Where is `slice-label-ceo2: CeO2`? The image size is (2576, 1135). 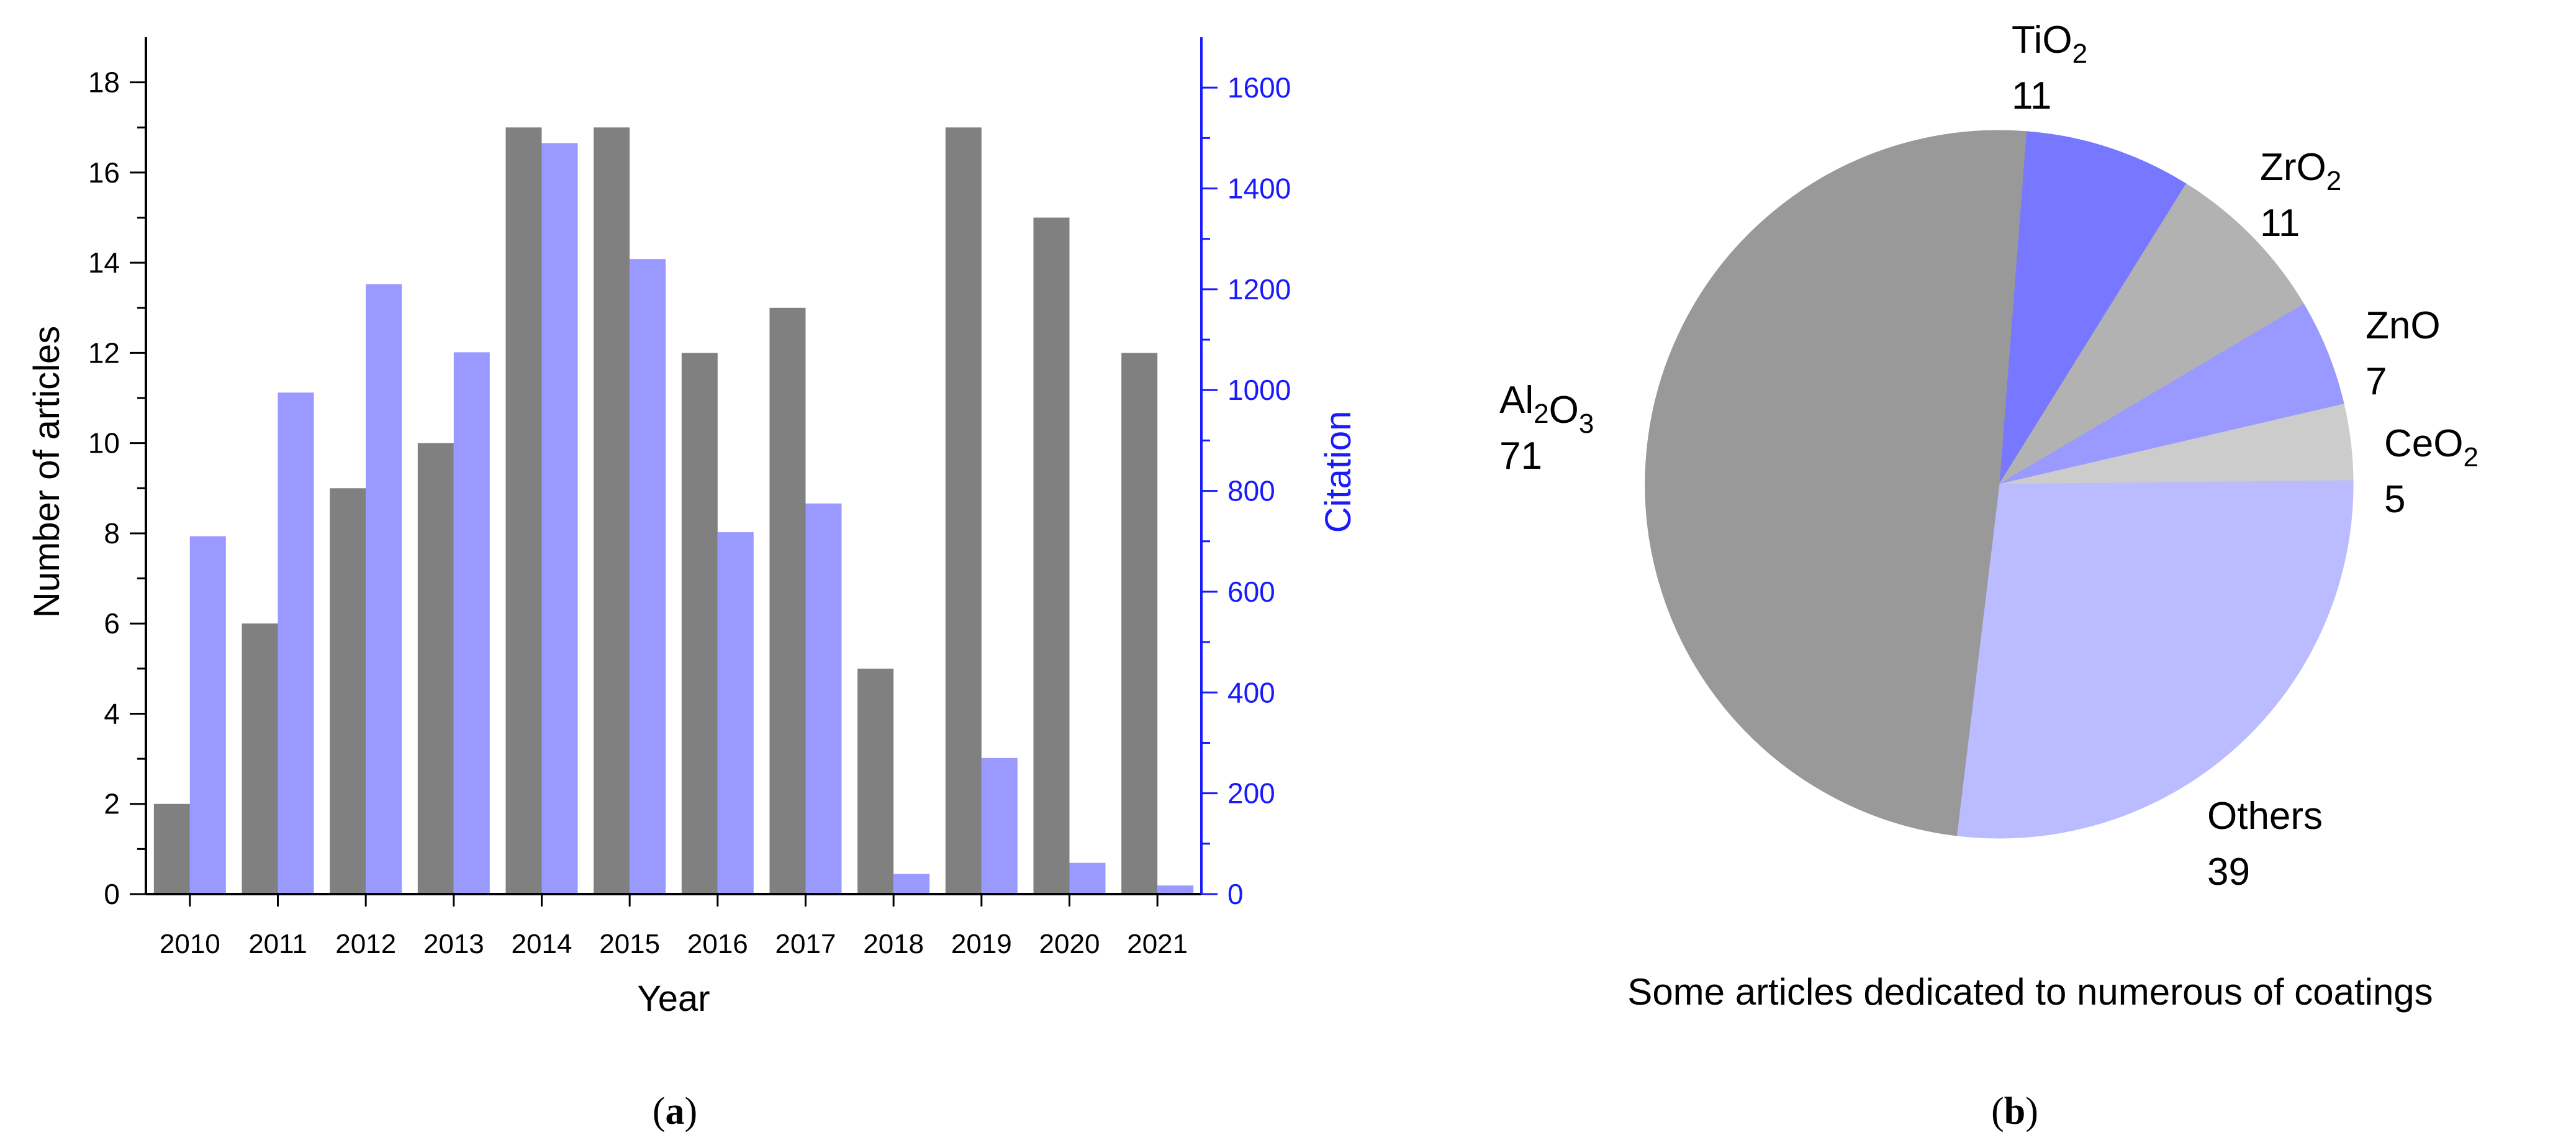
slice-label-ceo2: CeO2 is located at coordinates (2431, 447).